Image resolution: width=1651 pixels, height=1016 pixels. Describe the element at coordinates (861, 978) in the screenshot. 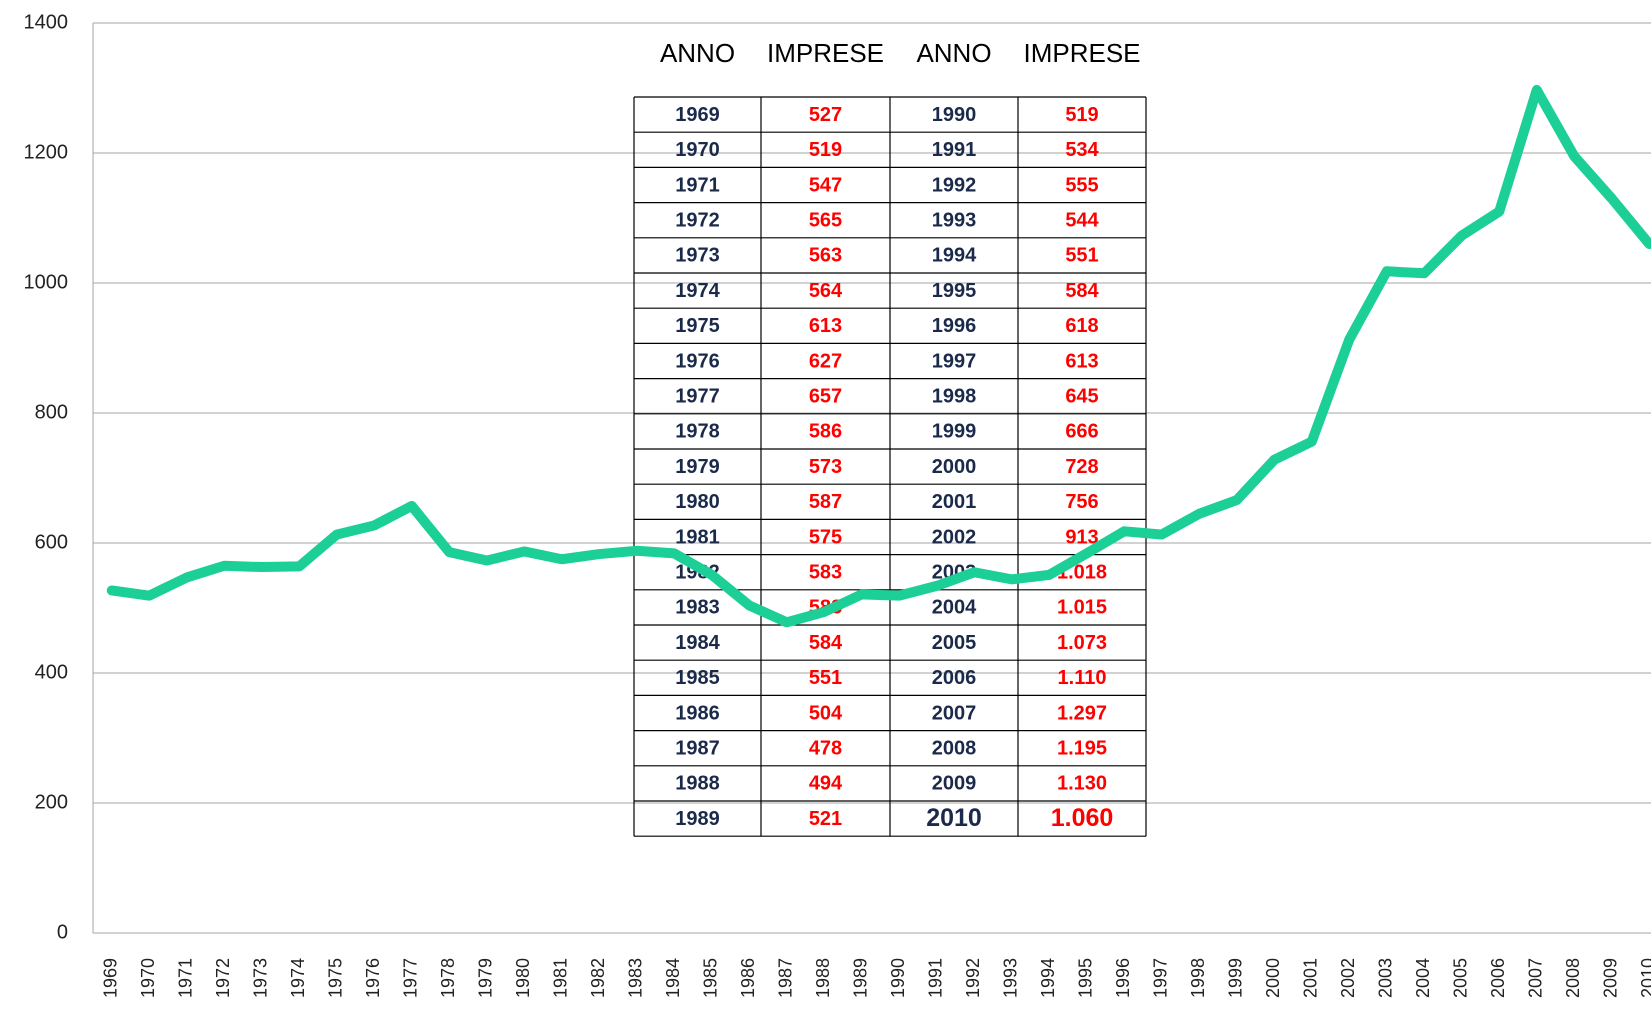

I see `x-tick-label: 1989` at that location.